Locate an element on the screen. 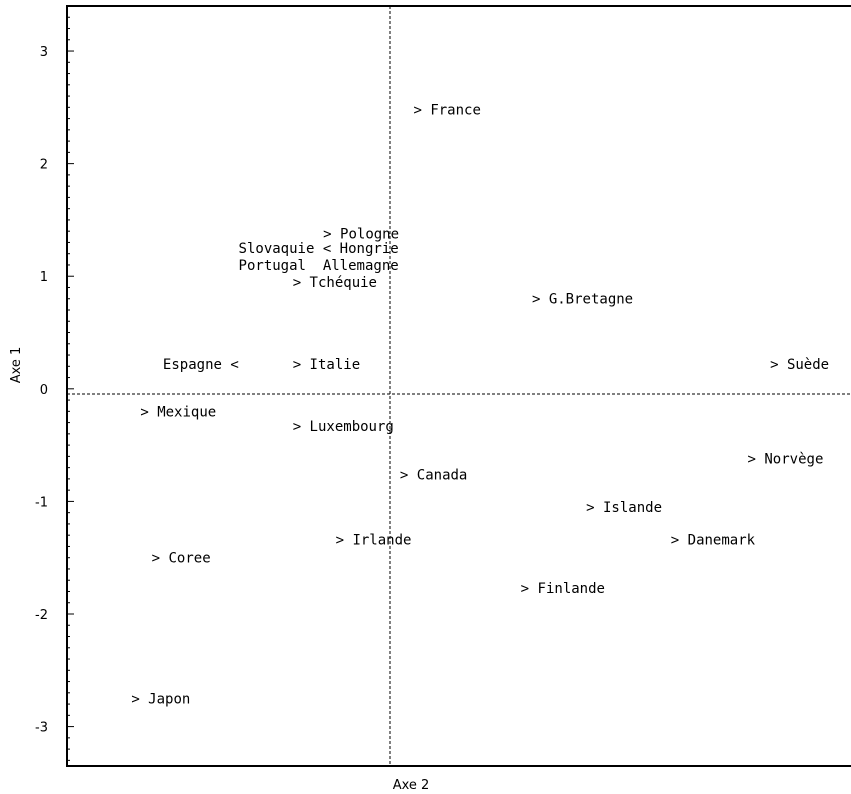 Image resolution: width=851 pixels, height=794 pixels. y-tick-label: 2 is located at coordinates (44, 165).